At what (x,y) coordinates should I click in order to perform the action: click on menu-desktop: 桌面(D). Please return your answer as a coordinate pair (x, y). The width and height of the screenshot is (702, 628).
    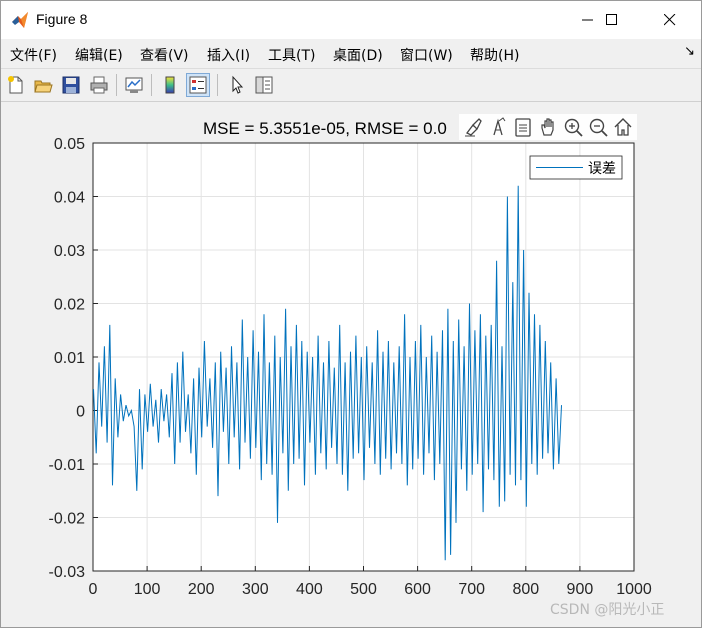
    Looking at the image, I should click on (358, 56).